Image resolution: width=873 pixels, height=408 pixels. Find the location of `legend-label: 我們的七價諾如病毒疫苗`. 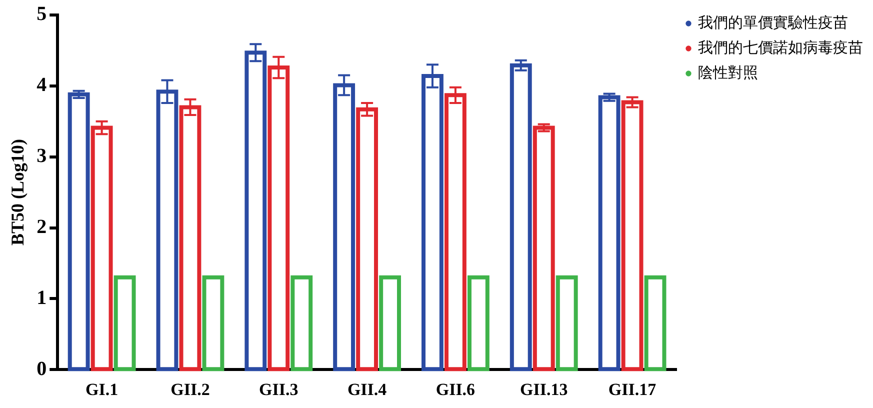

legend-label: 我們的七價諾如病毒疫苗 is located at coordinates (780, 47).